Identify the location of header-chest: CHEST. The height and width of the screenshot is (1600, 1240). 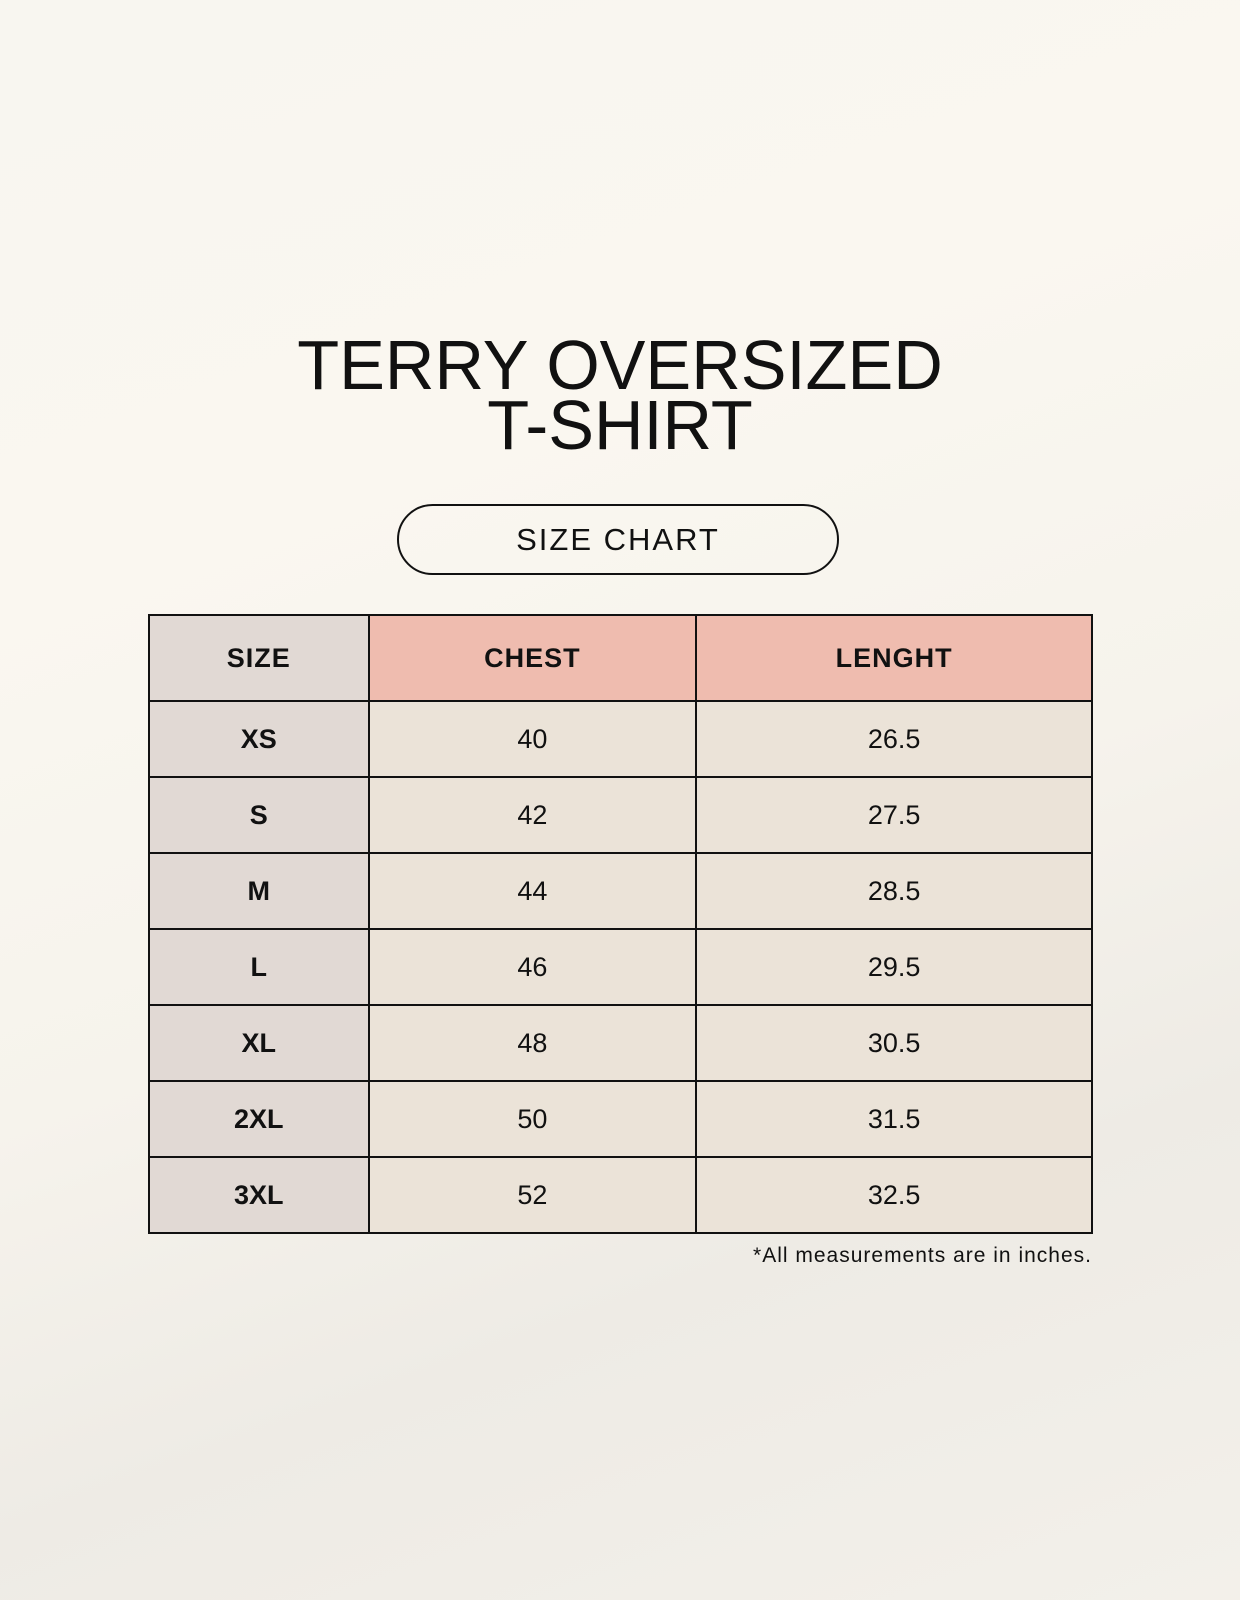
(532, 658).